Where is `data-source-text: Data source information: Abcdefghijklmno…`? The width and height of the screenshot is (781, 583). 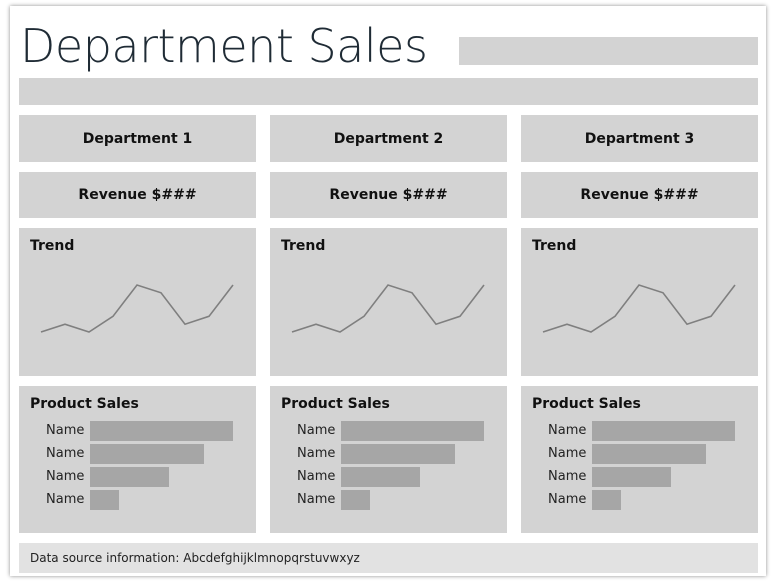
data-source-text: Data source information: Abcdefghijklmno… is located at coordinates (195, 558).